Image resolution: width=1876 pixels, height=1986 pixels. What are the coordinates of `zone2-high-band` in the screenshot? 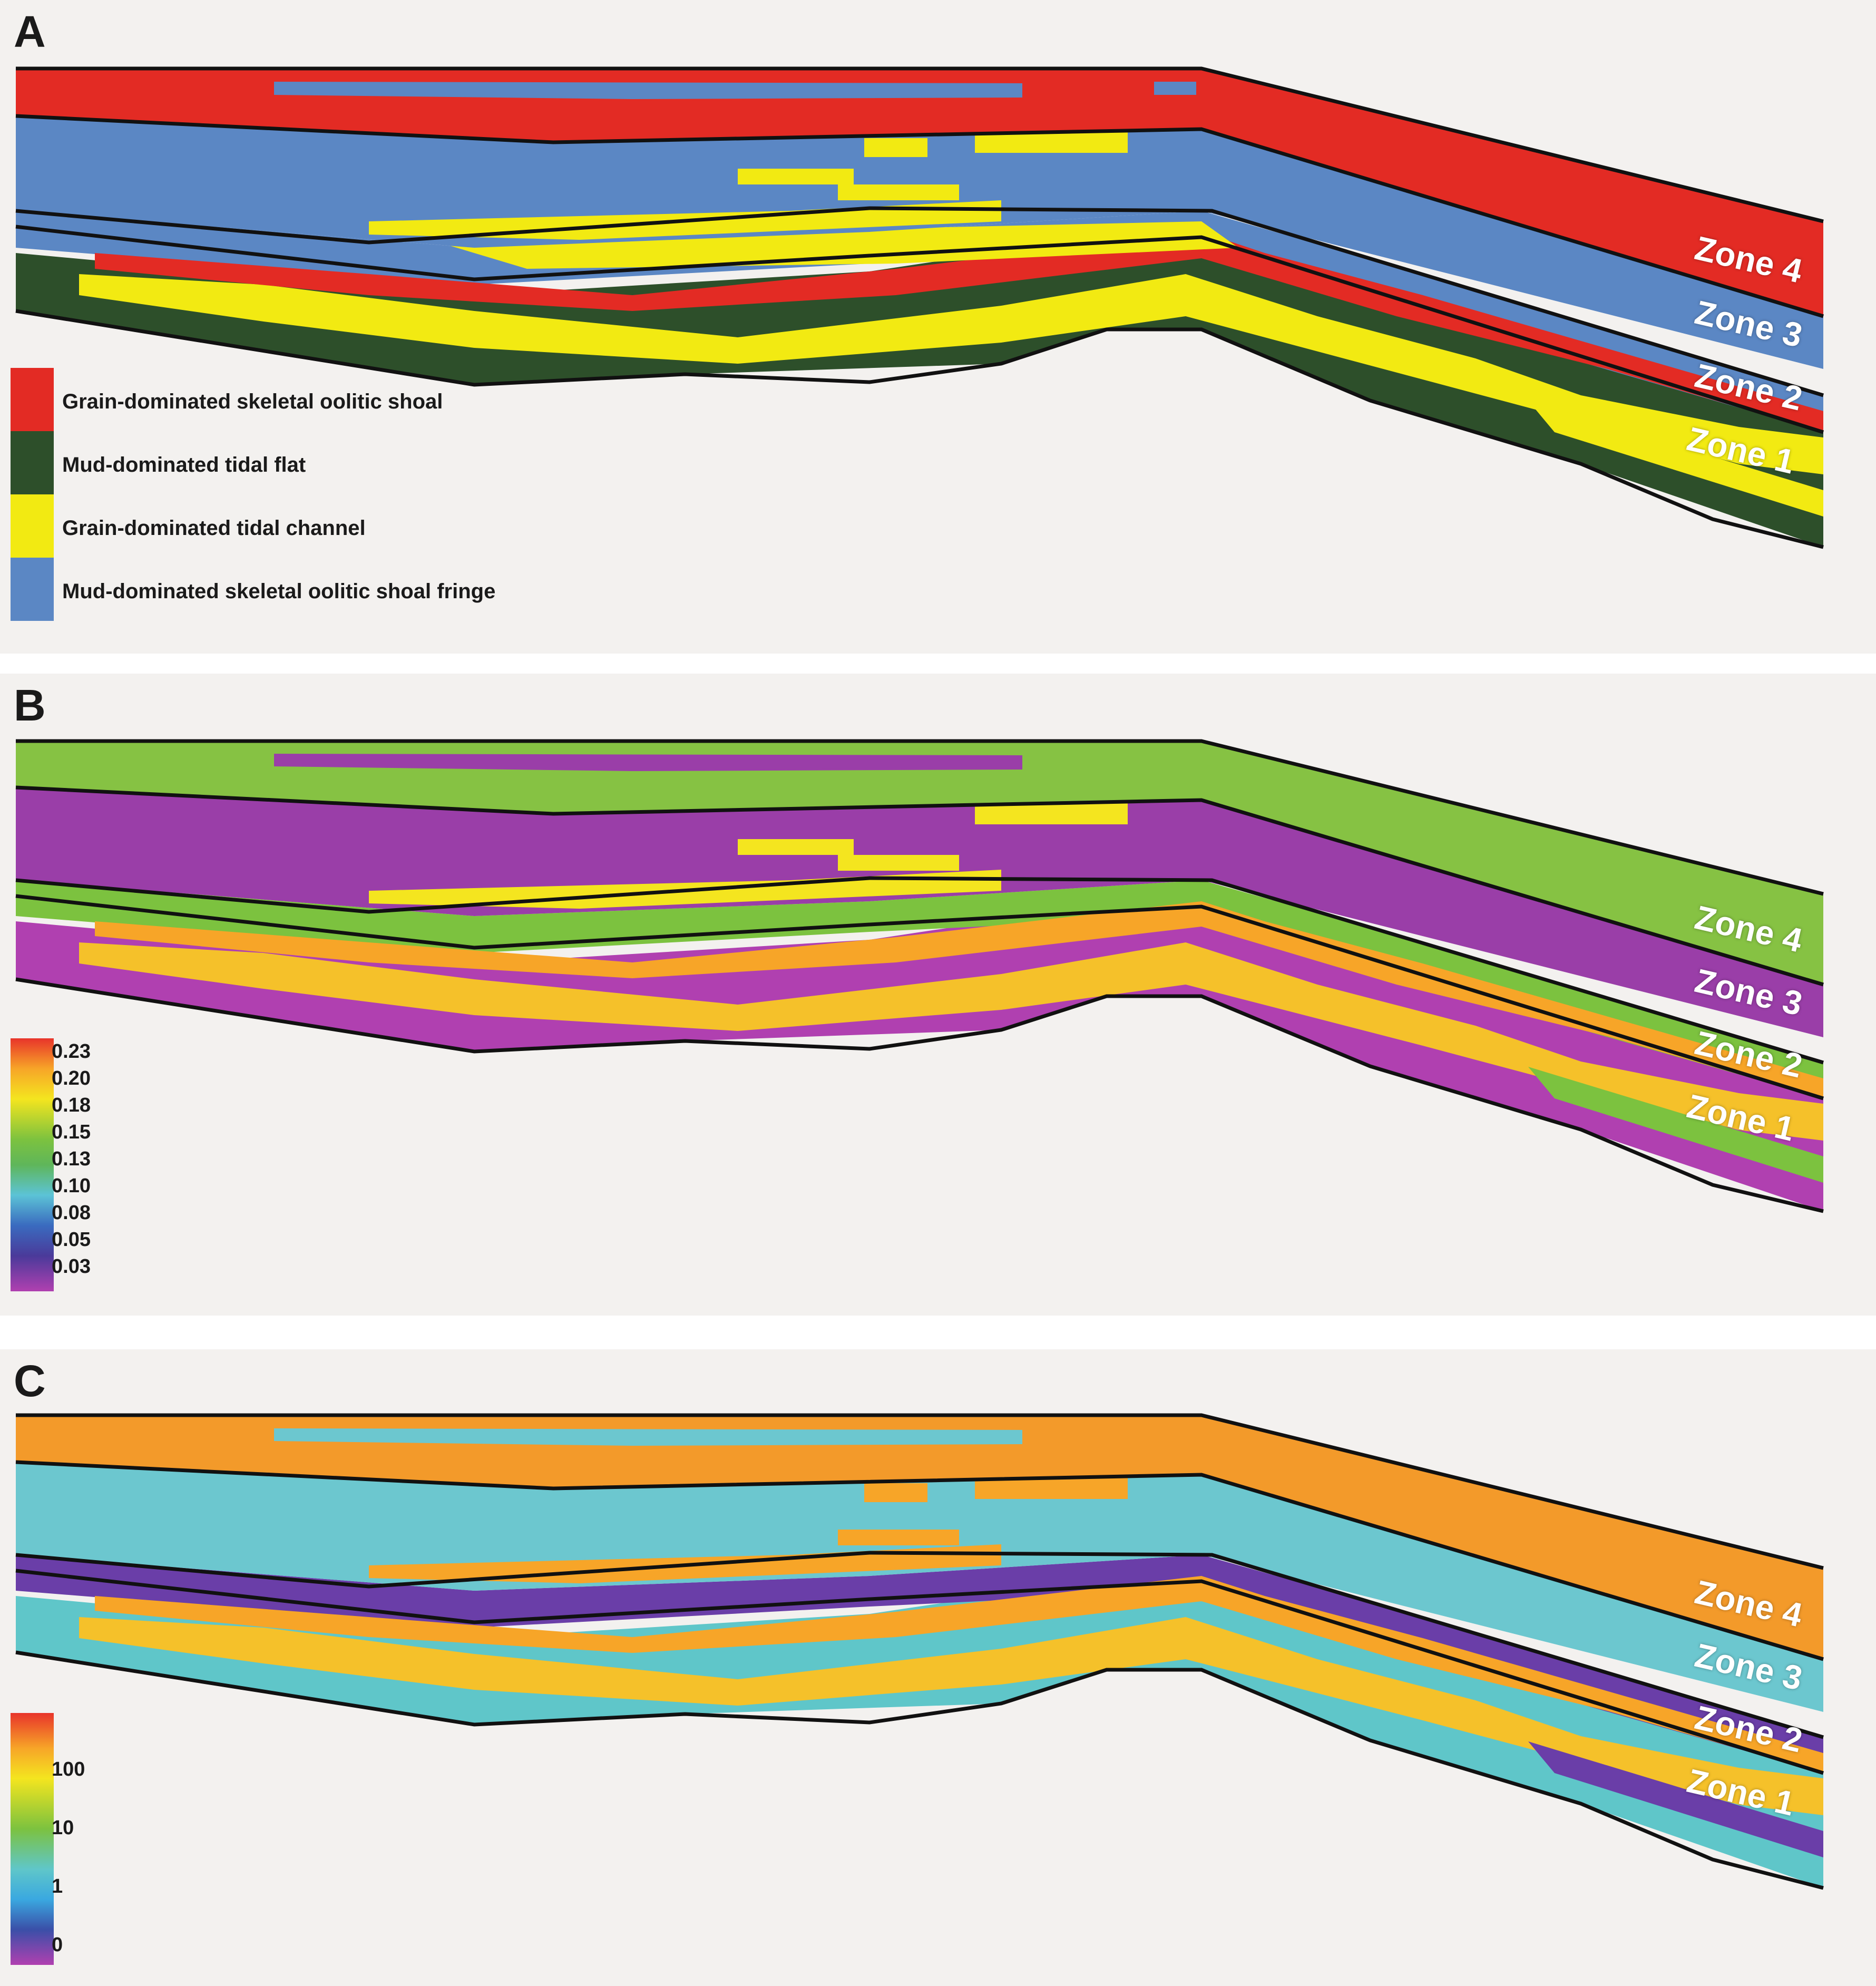 It's located at (959, 1675).